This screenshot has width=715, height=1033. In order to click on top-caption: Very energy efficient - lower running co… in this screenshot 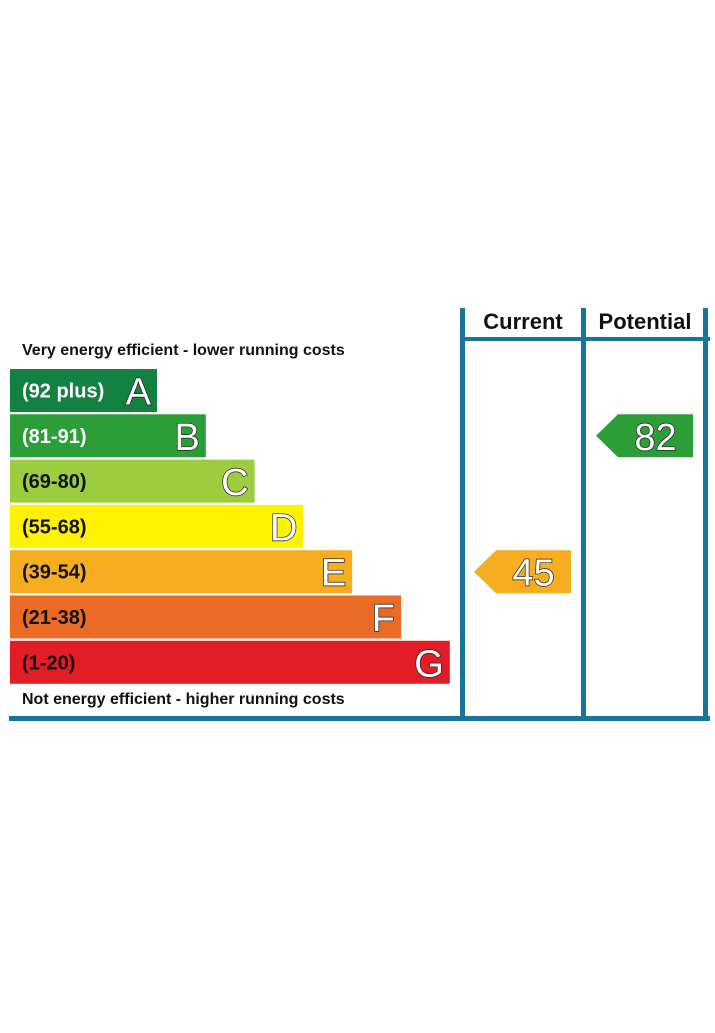, I will do `click(183, 350)`.